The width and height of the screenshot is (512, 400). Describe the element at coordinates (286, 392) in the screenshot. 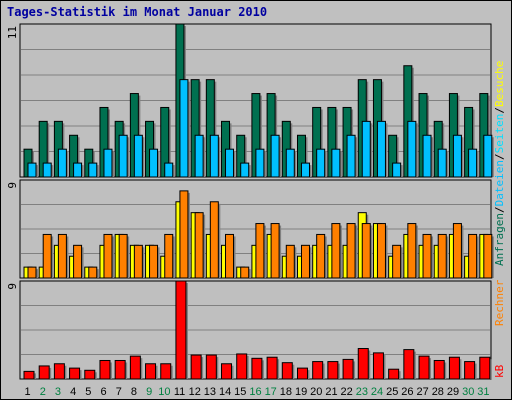

I see `day-label: 18` at that location.